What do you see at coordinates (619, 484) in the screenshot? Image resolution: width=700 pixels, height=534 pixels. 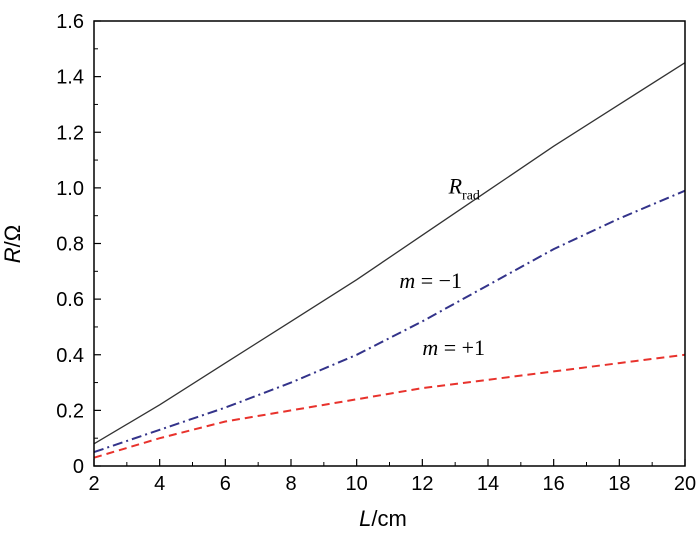 I see `x-tick-label: 18` at bounding box center [619, 484].